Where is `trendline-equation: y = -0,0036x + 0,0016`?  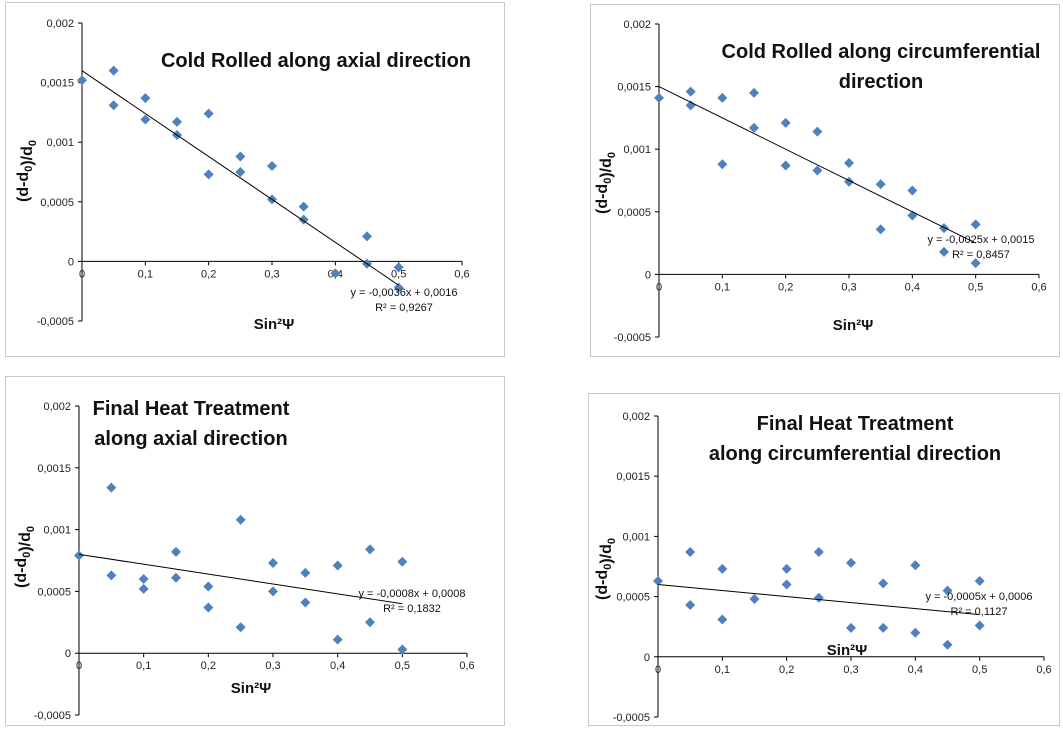
trendline-equation: y = -0,0036x + 0,0016 is located at coordinates (403, 293).